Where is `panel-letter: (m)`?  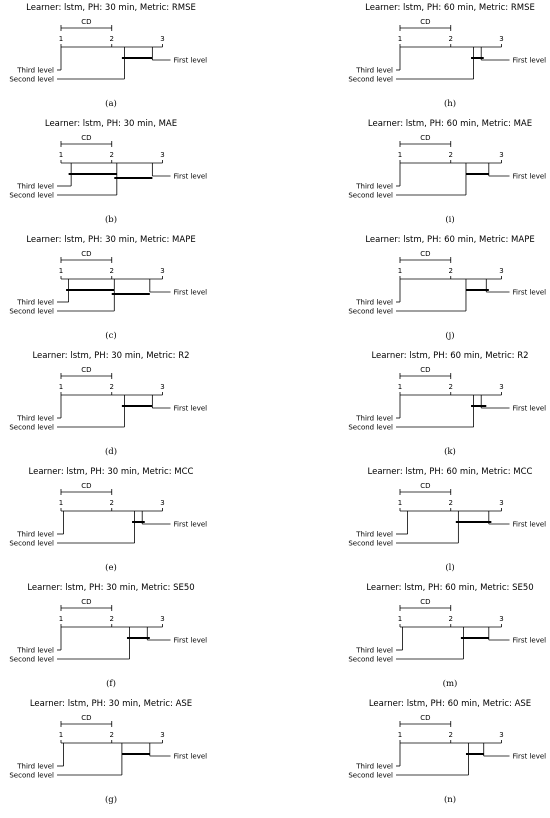 panel-letter: (m) is located at coordinates (450, 683).